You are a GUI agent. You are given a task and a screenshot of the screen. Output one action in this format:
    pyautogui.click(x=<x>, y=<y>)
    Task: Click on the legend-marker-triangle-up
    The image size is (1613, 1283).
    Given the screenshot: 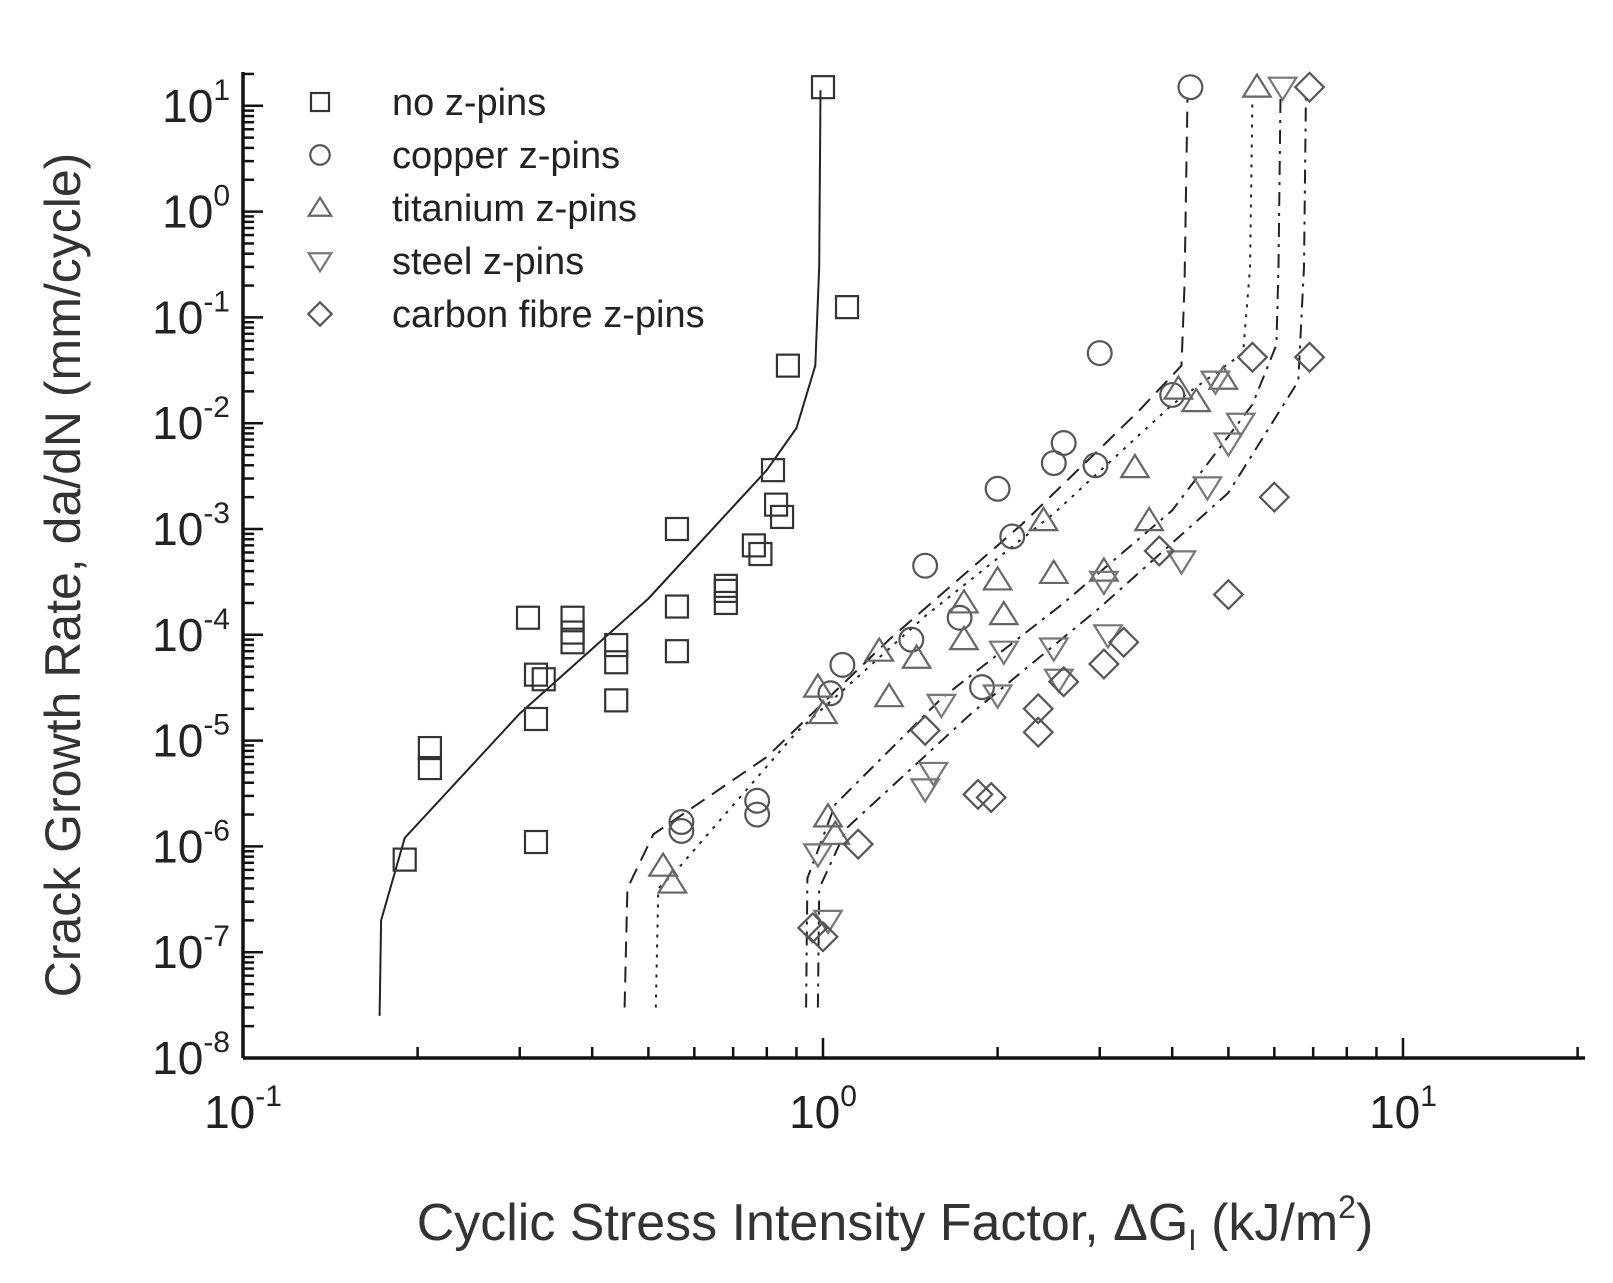 What is the action you would take?
    pyautogui.click(x=320, y=206)
    